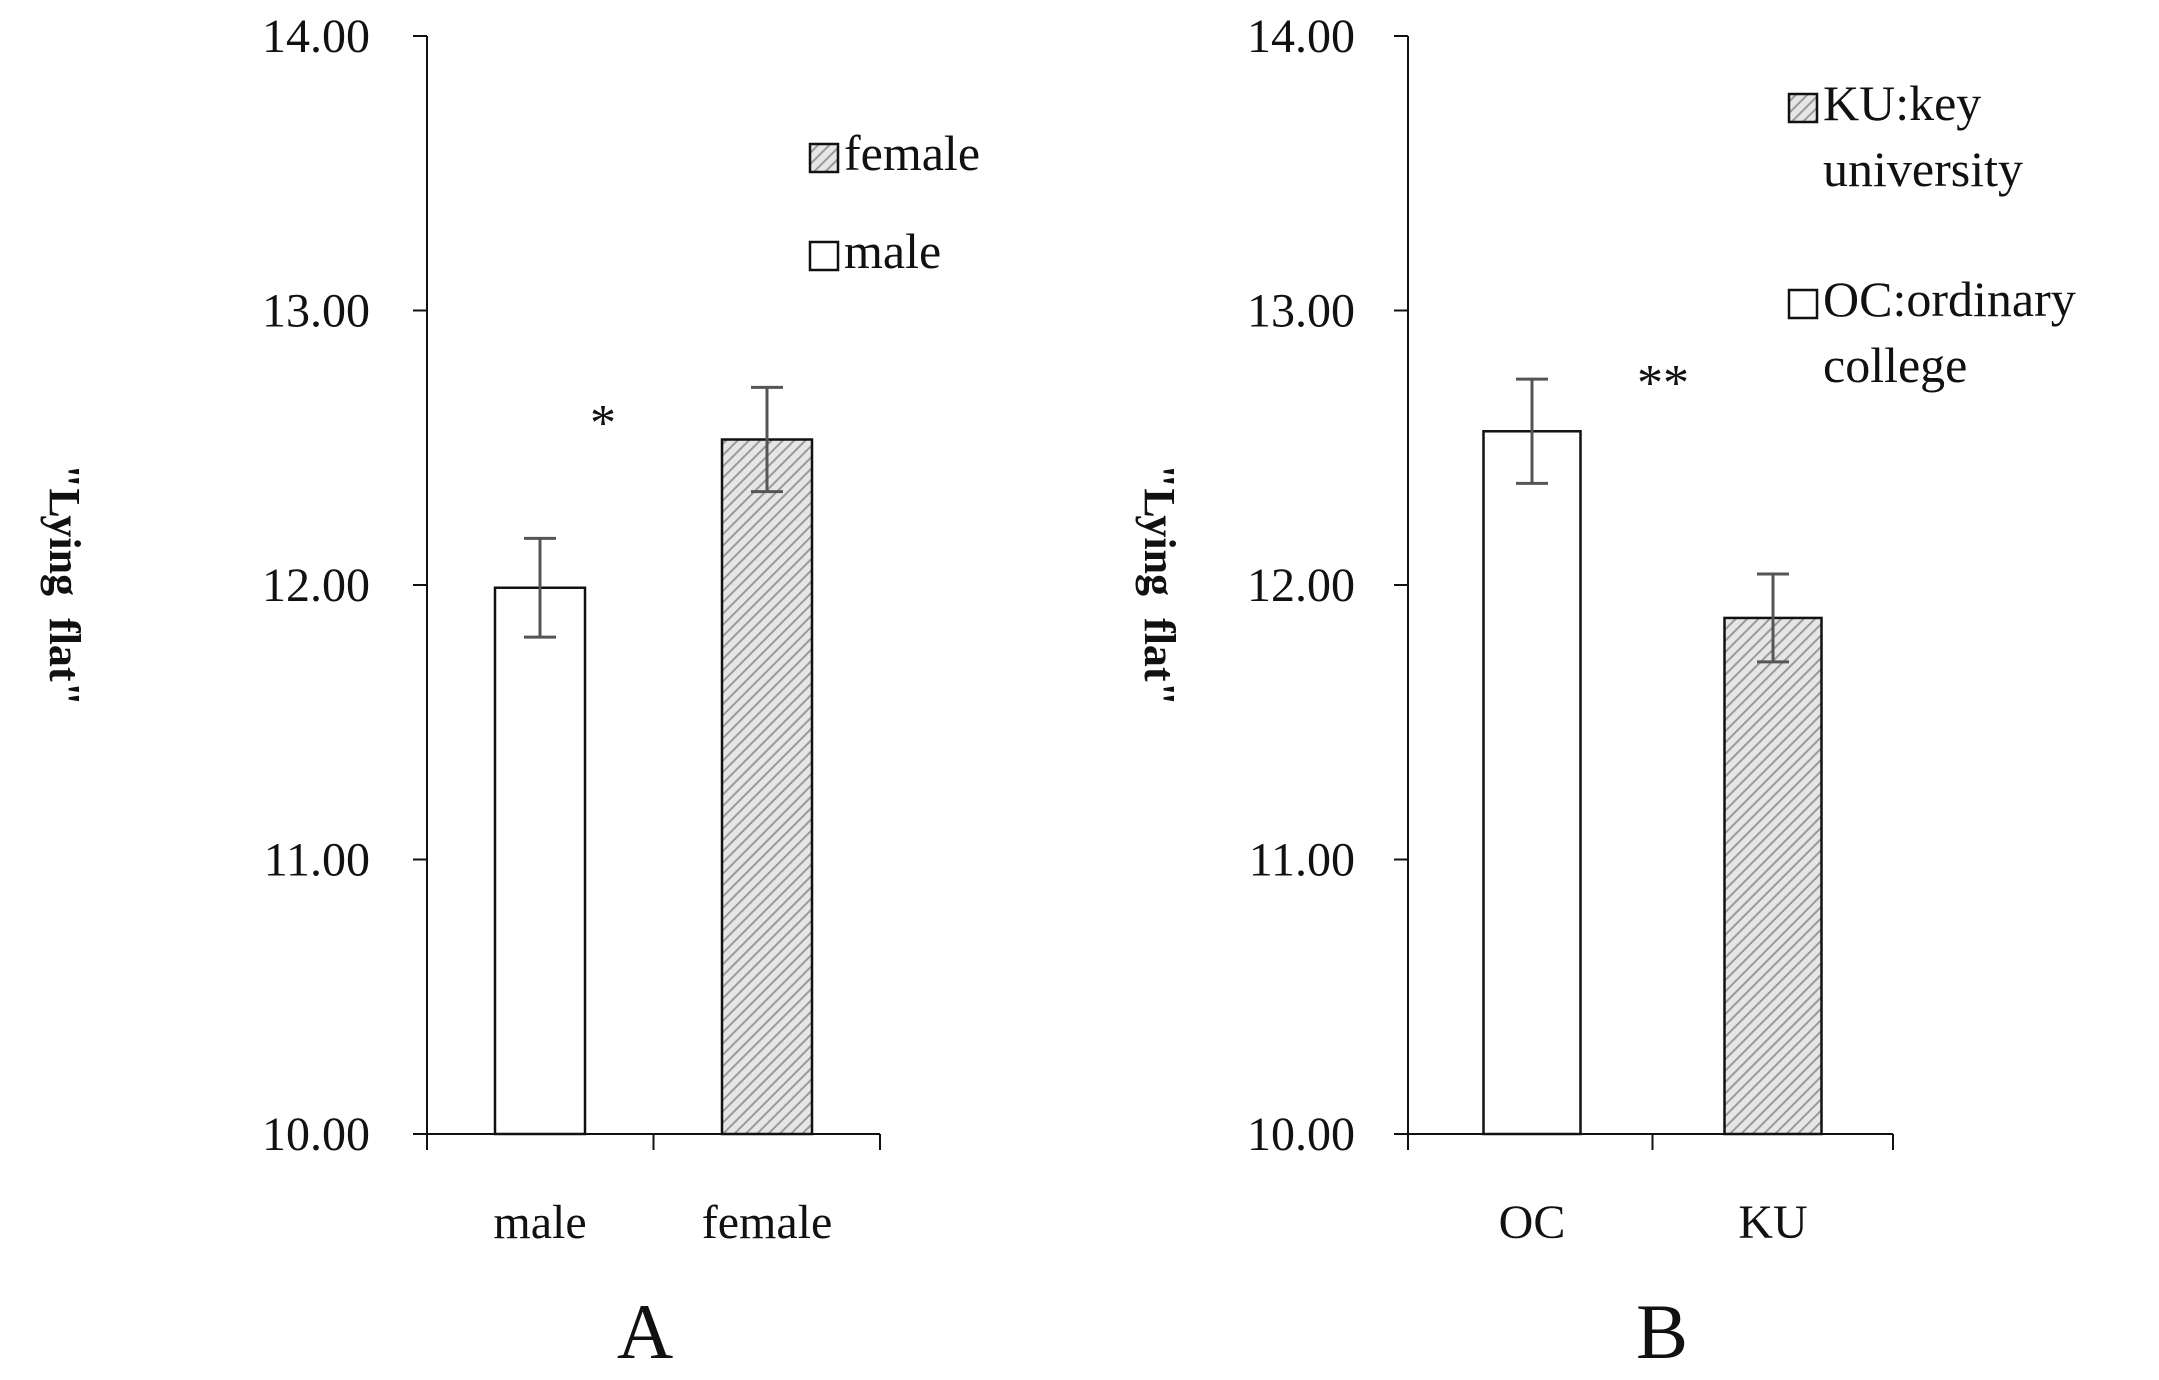 This screenshot has width=2159, height=1380. Describe the element at coordinates (1532, 783) in the screenshot. I see `bar-oc` at that location.